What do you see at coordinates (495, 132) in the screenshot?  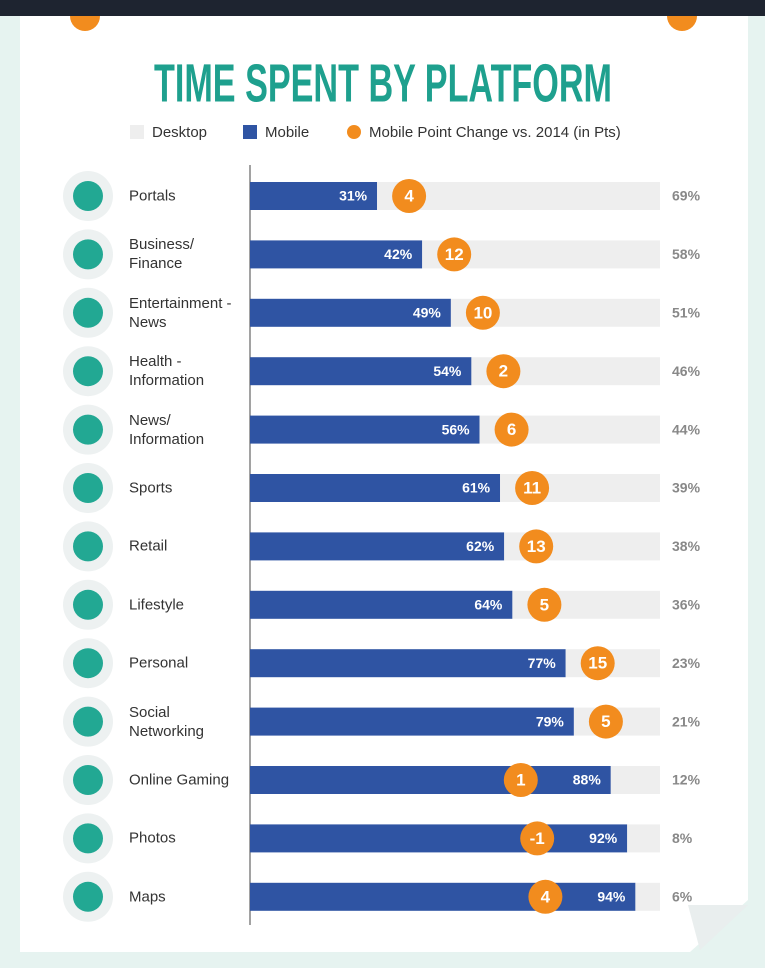 I see `legend-label: Mobile Point Change vs. 2014 (in Pts)` at bounding box center [495, 132].